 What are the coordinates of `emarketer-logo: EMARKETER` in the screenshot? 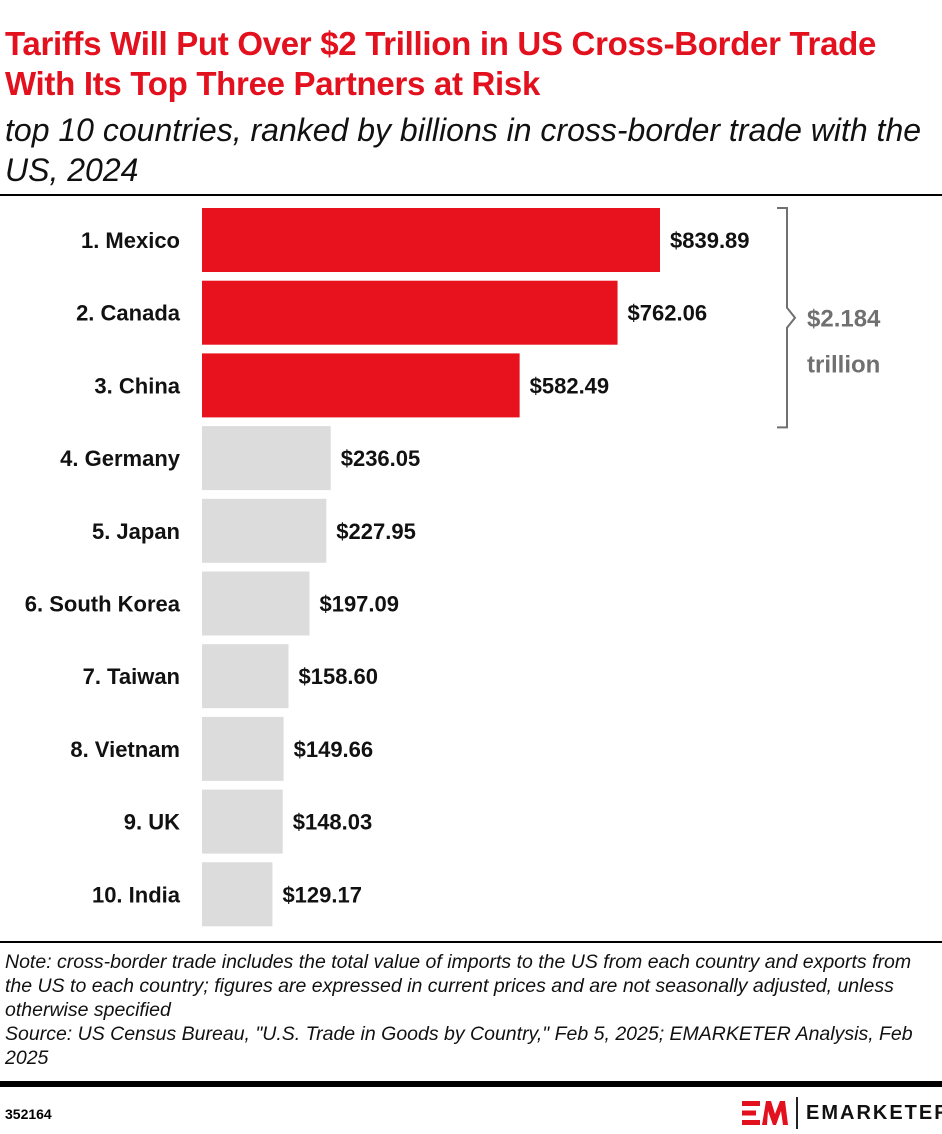 It's located at (842, 1113).